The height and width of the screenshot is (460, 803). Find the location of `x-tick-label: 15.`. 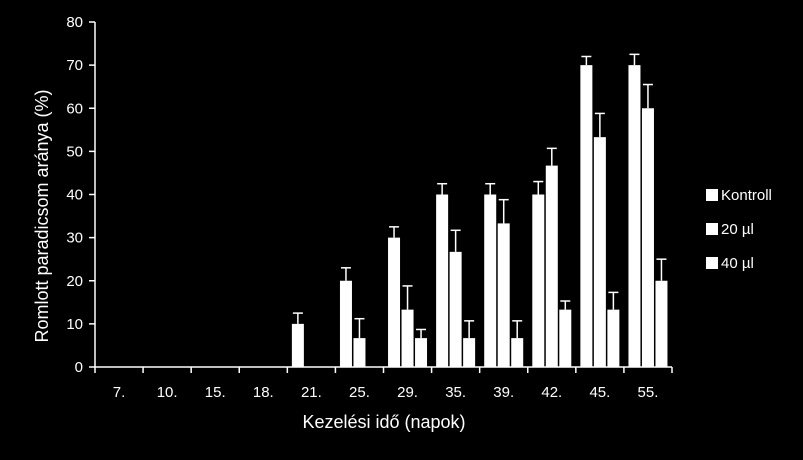

x-tick-label: 15. is located at coordinates (215, 392).